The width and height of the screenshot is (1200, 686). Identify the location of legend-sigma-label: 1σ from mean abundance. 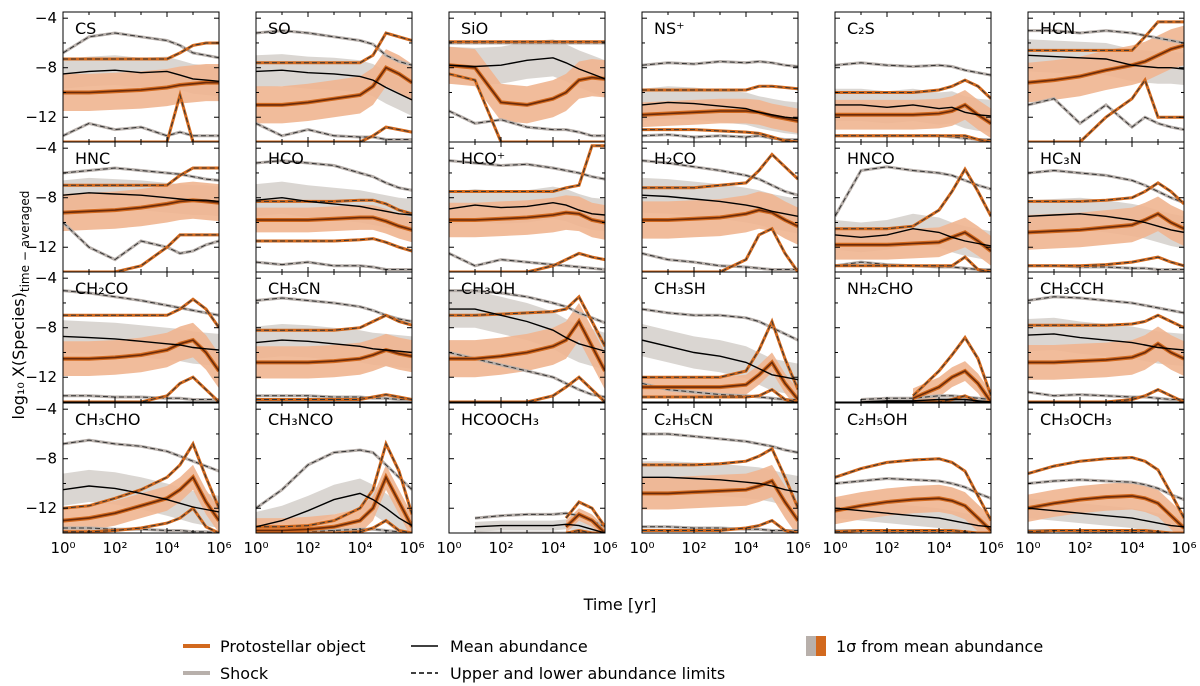
(939, 646).